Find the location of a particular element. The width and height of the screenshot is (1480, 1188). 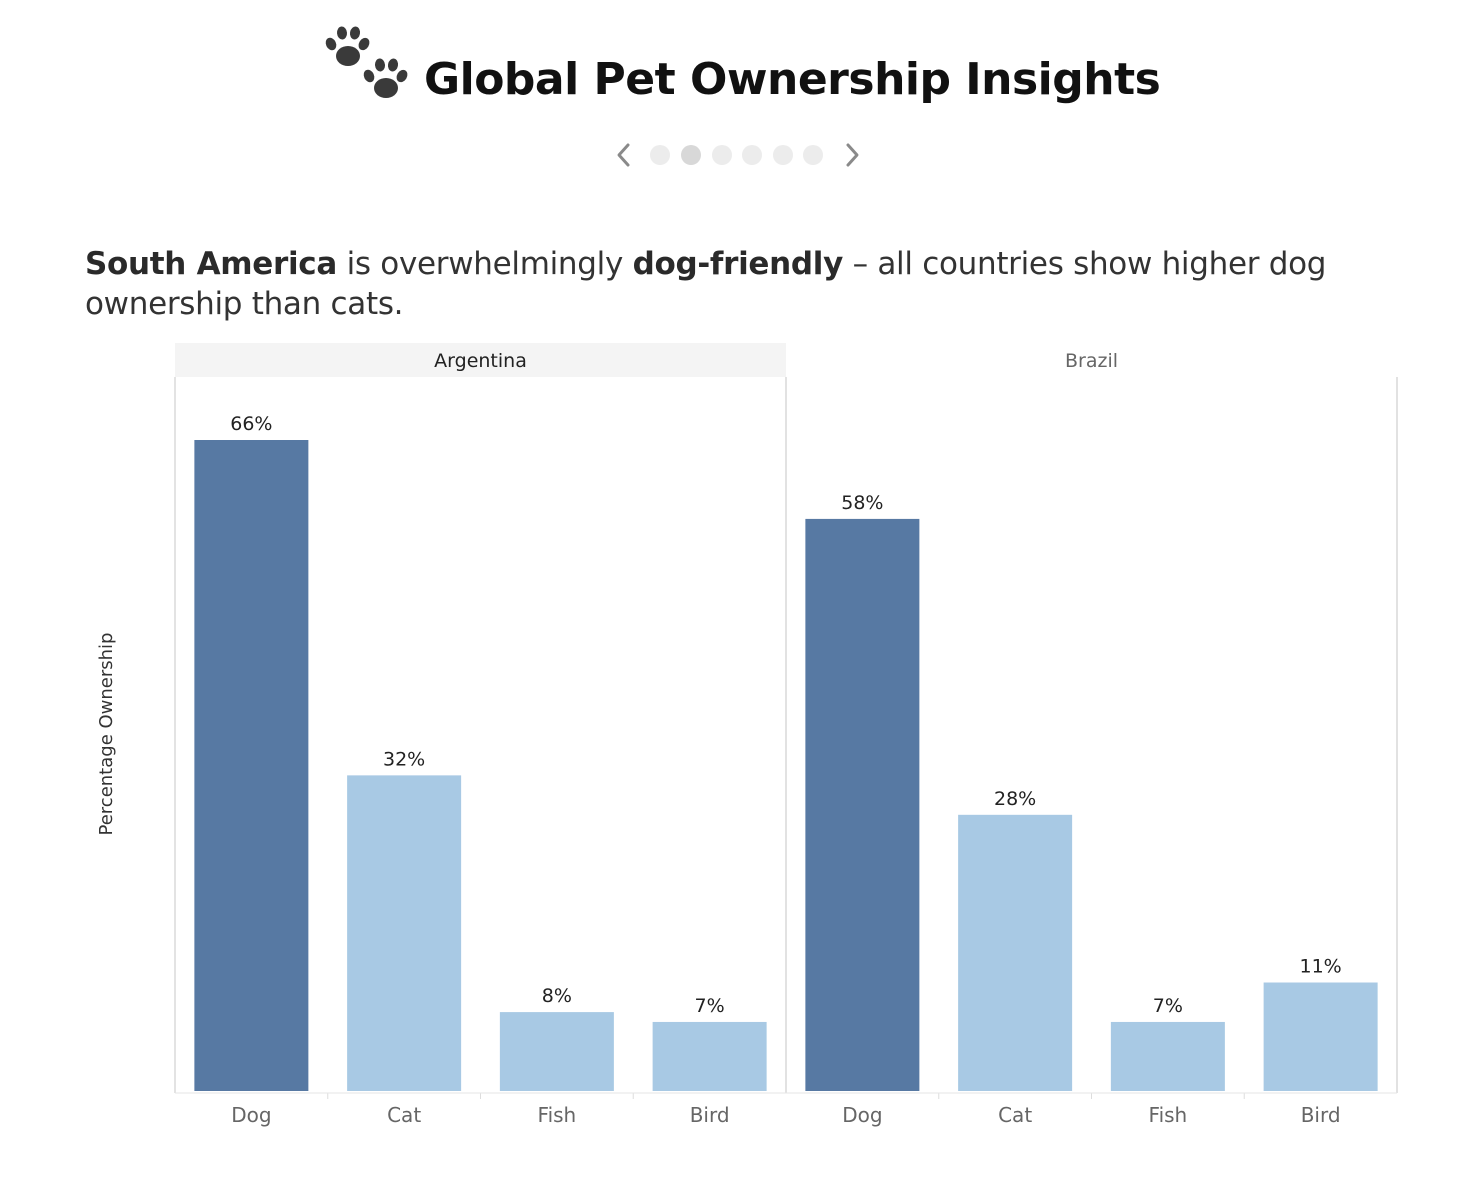

page-title: Global Pet Ownership Insights is located at coordinates (792, 79).